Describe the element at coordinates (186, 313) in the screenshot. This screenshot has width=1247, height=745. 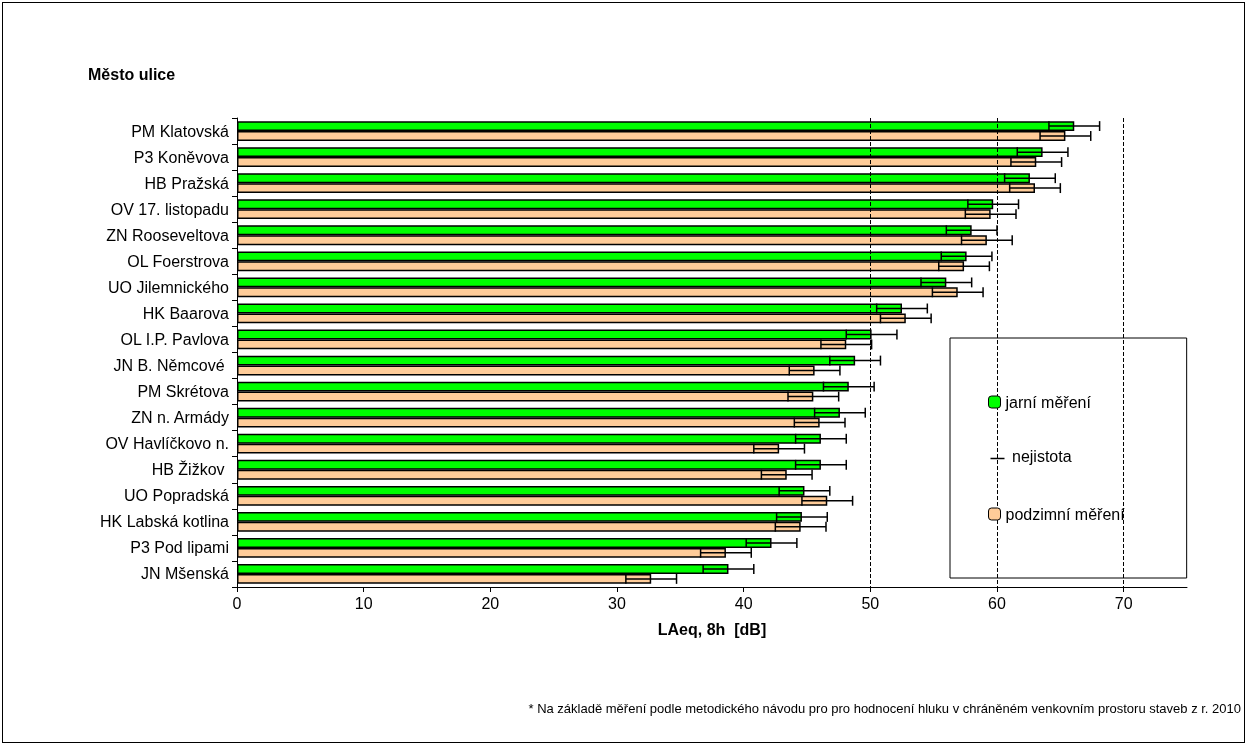
I see `y-tick-label: HK Baarova` at that location.